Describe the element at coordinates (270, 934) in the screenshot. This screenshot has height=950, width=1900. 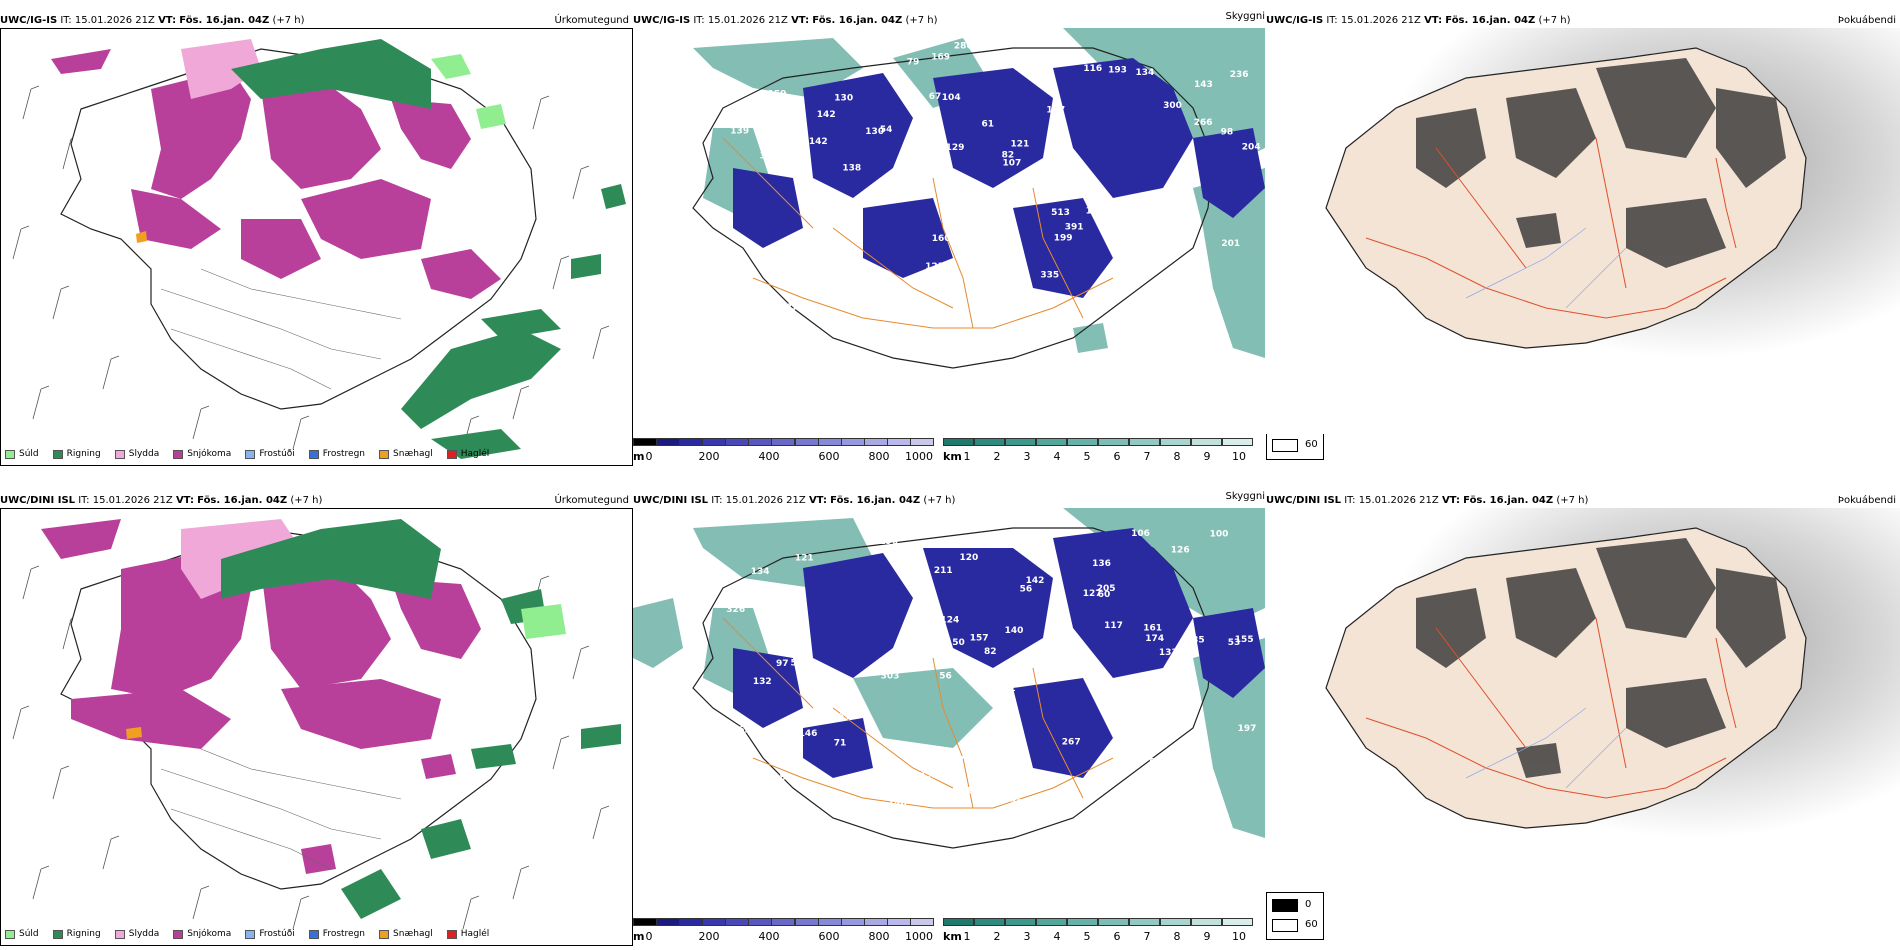
I see `legend-item: Frostúði` at that location.